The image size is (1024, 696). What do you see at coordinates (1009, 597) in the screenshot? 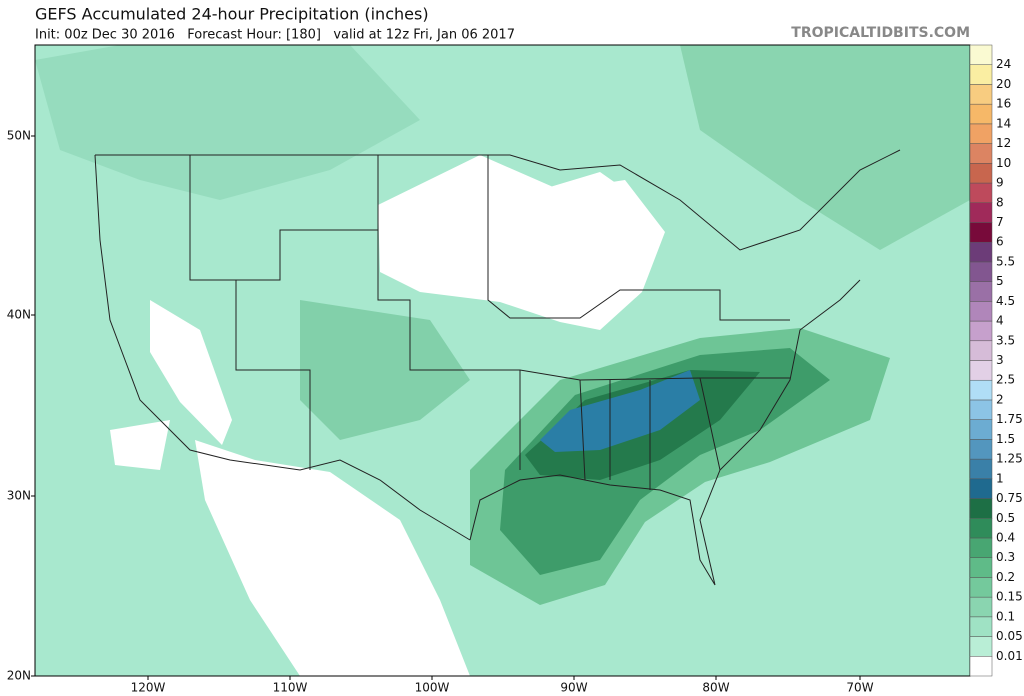
I see `colorbar-label: 0.15` at bounding box center [1009, 597].